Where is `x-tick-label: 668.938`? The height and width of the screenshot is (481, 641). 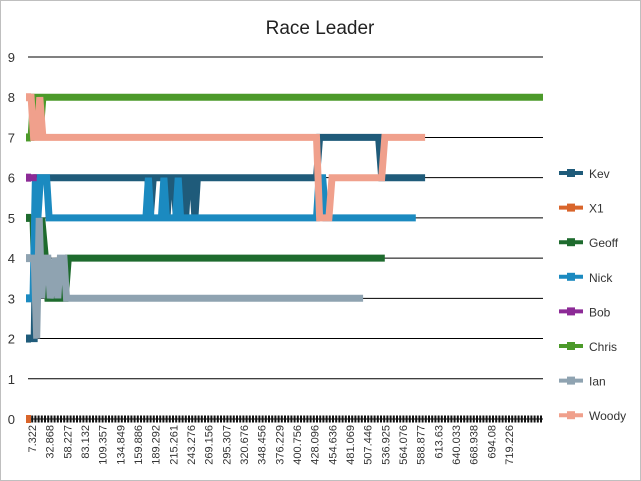
x-tick-label: 668.938 is located at coordinates (475, 445).